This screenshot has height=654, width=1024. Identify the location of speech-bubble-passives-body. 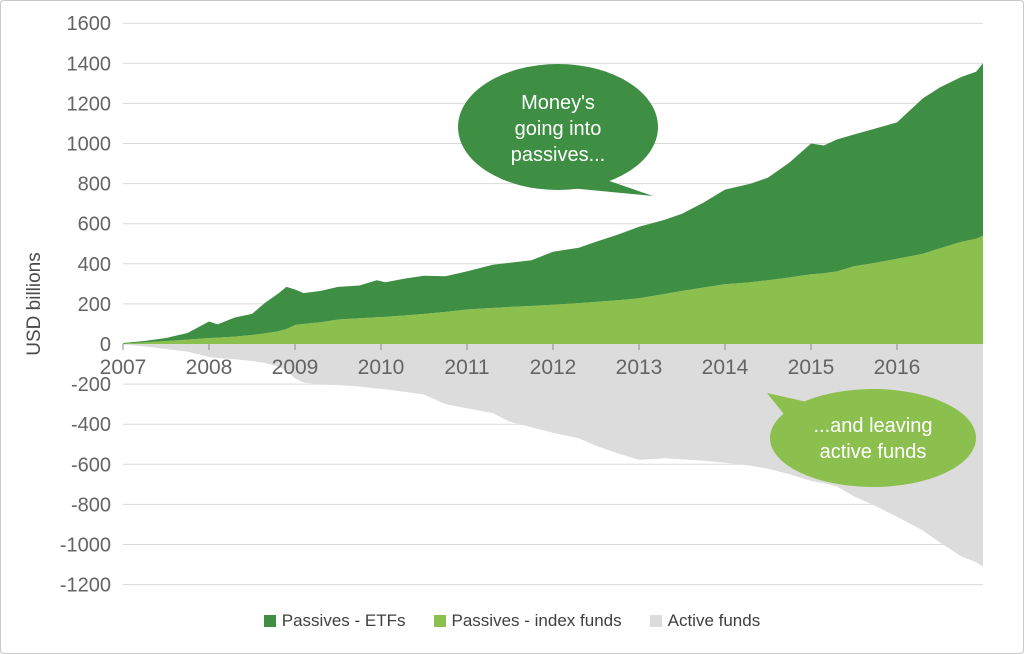
(558, 127).